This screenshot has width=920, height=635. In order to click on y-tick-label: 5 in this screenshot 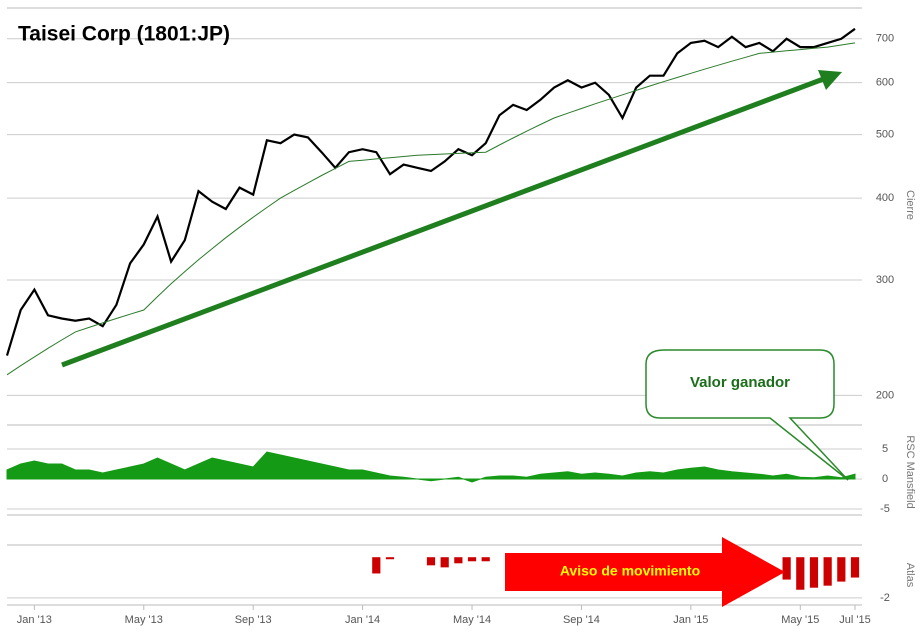, I will do `click(885, 449)`.